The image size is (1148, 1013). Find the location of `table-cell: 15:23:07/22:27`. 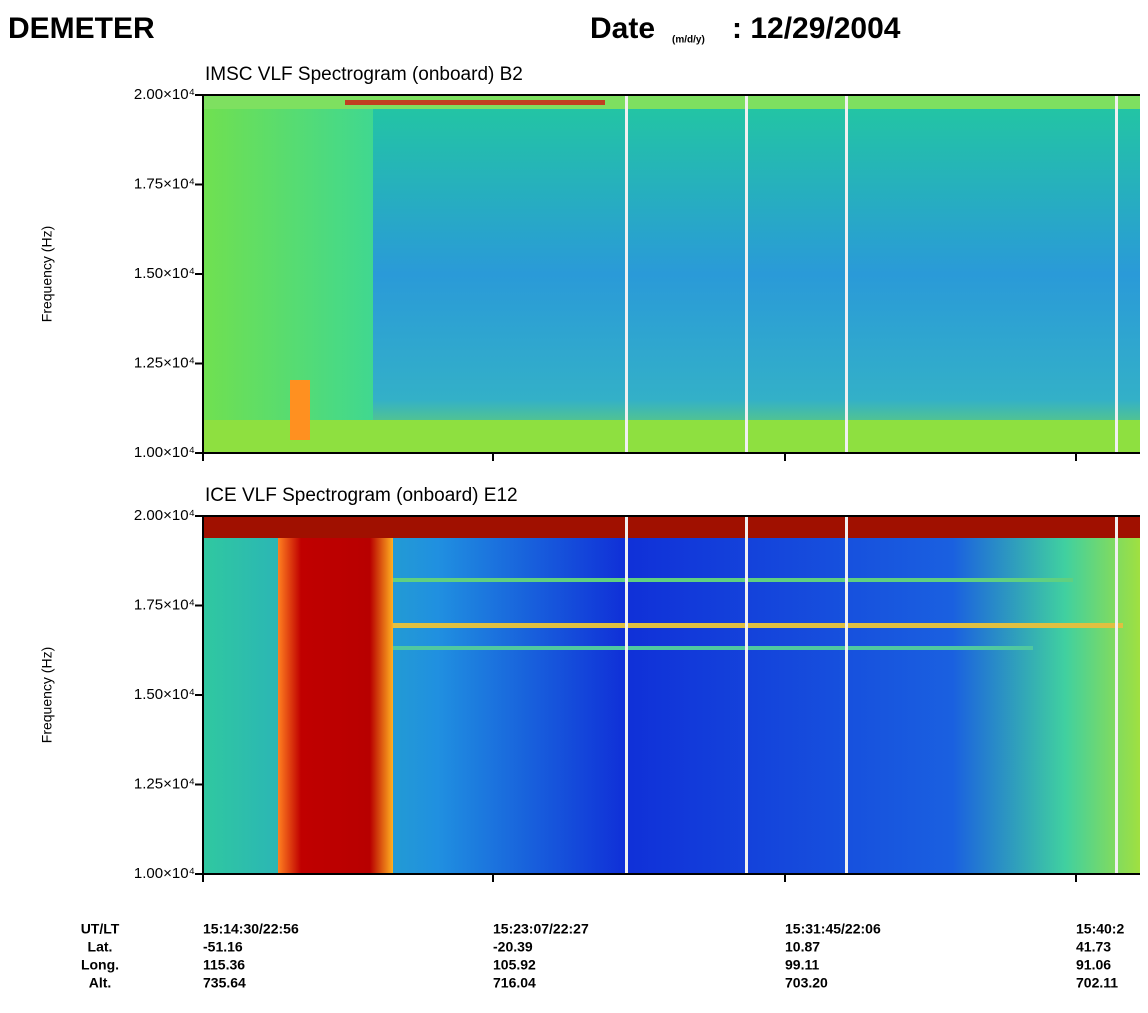

table-cell: 15:23:07/22:27 is located at coordinates (541, 929).